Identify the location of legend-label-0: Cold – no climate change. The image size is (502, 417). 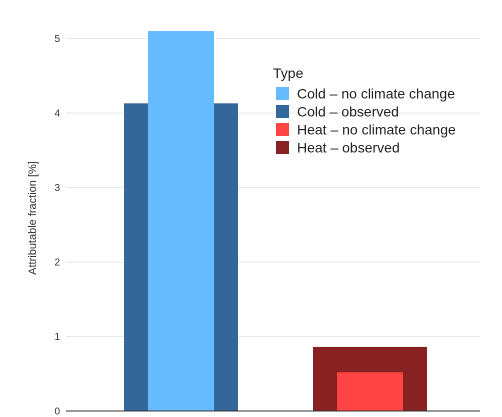
(376, 94).